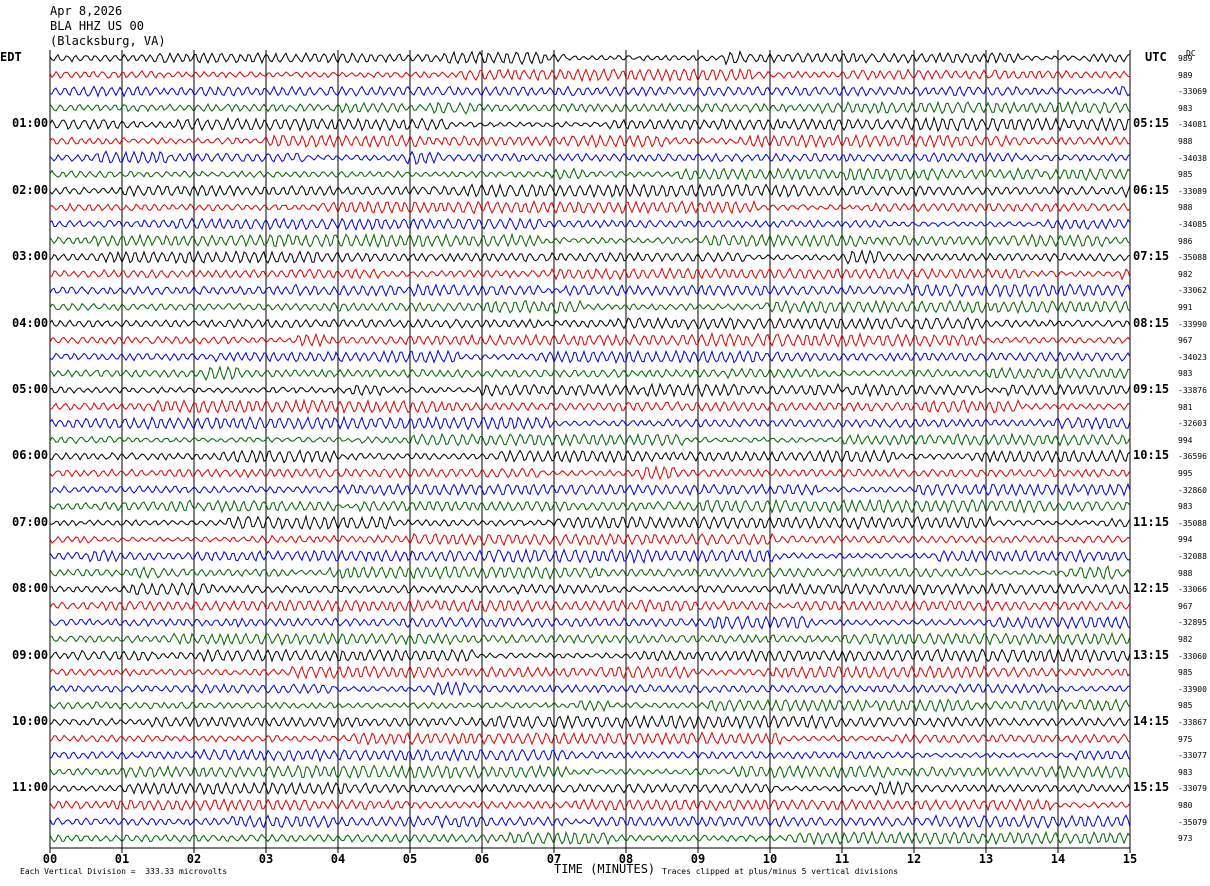 The image size is (1210, 886). Describe the element at coordinates (30, 455) in the screenshot. I see `left-hour-label: 06:00` at that location.